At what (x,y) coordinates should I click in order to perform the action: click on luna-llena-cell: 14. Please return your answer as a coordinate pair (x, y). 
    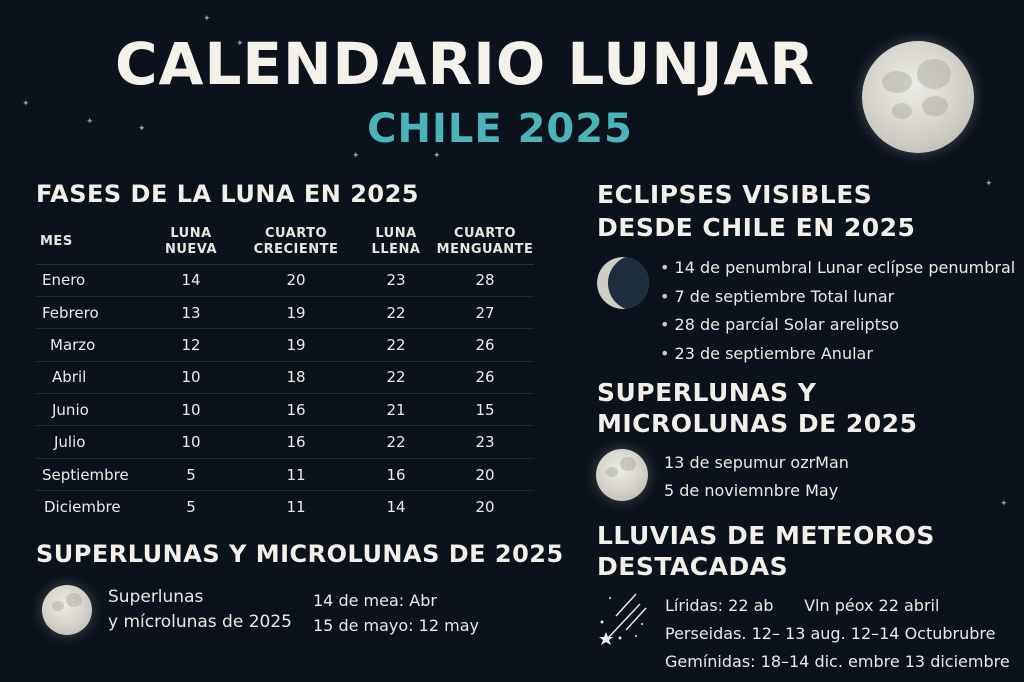
    Looking at the image, I should click on (396, 507).